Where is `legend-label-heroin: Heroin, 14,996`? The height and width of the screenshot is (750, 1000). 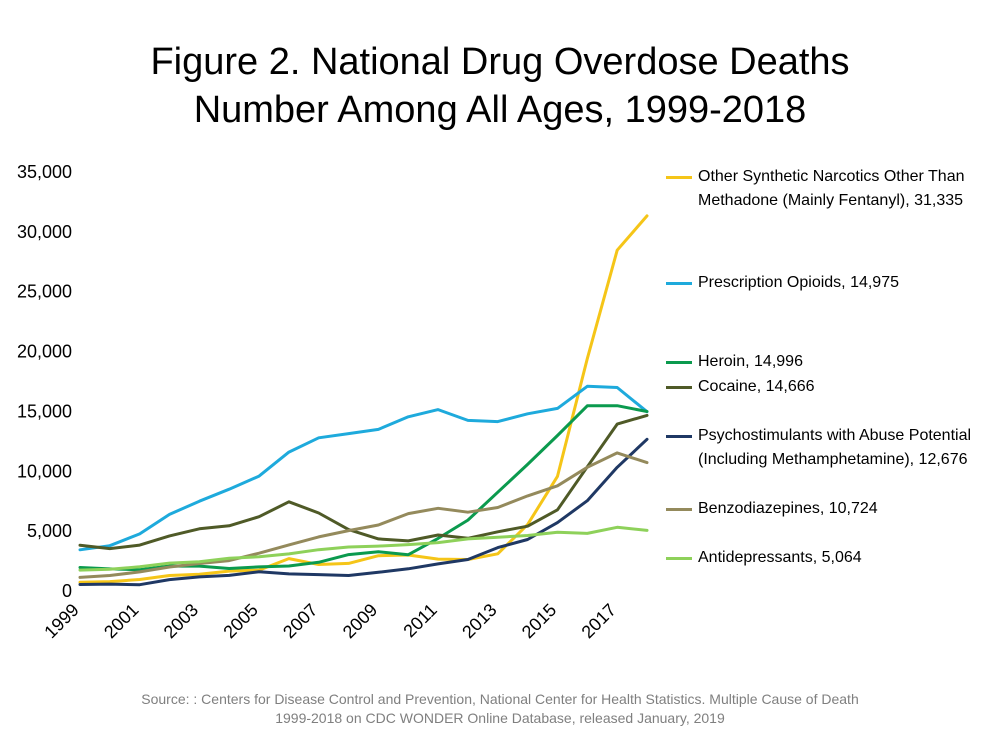
legend-label-heroin: Heroin, 14,996 is located at coordinates (750, 361).